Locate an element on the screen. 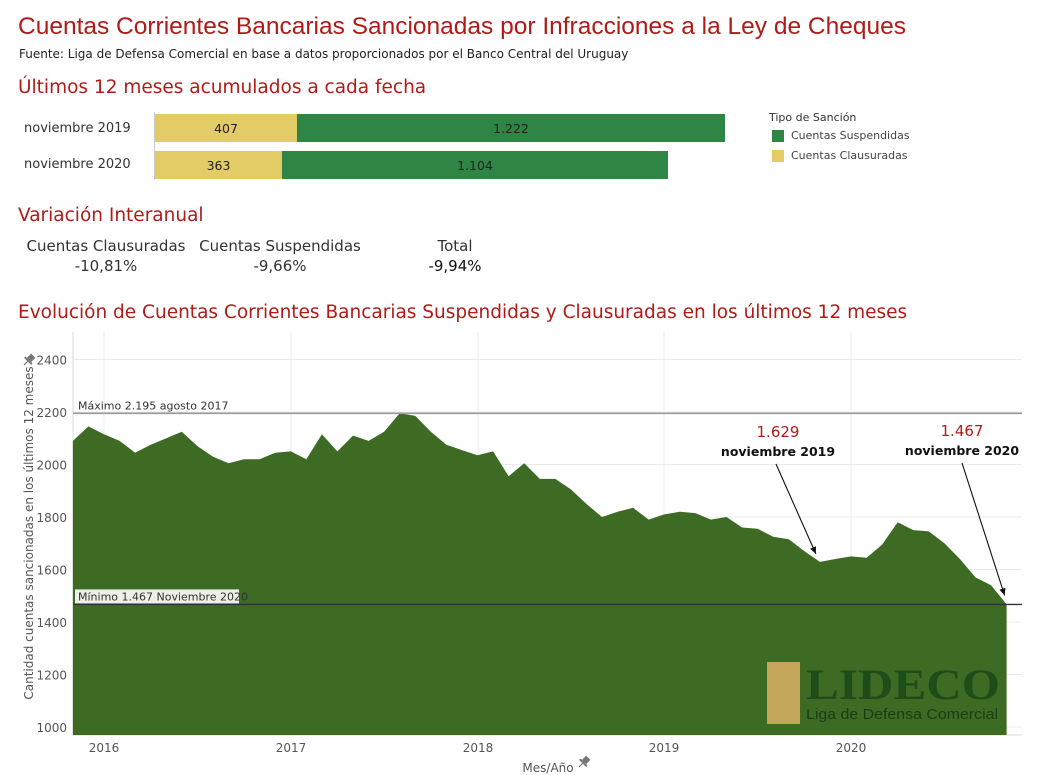 The width and height of the screenshot is (1043, 775). annotation-value: 1.467 is located at coordinates (962, 431).